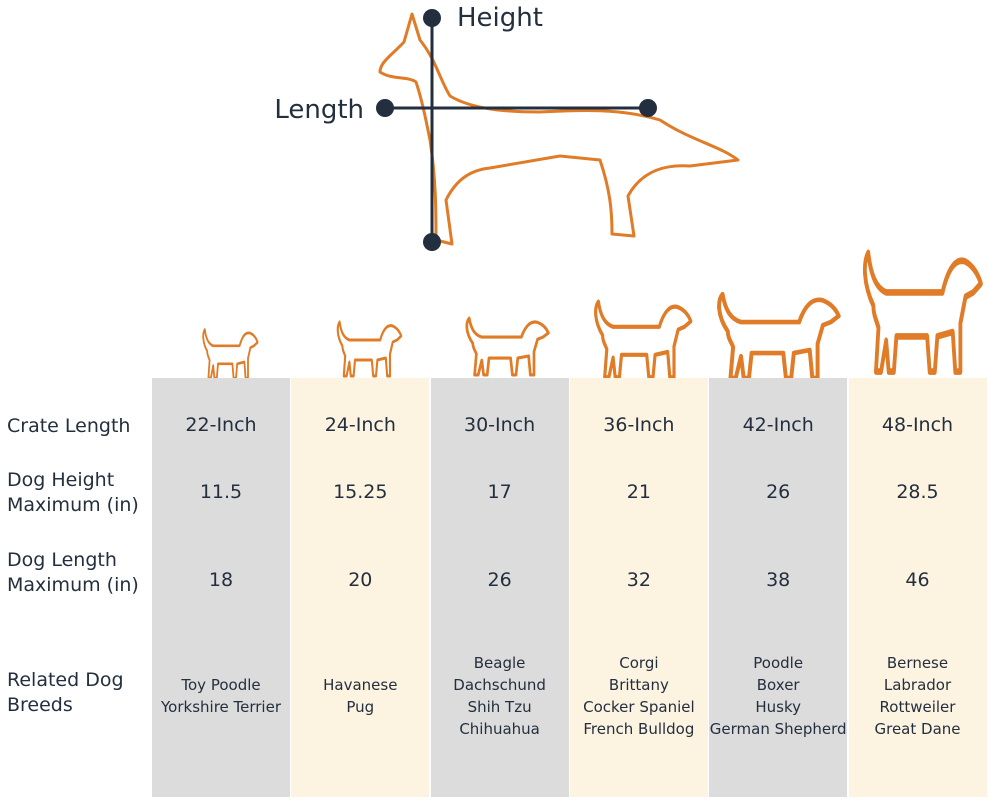 Image resolution: width=990 pixels, height=800 pixels. I want to click on dog-height-max: 26, so click(778, 492).